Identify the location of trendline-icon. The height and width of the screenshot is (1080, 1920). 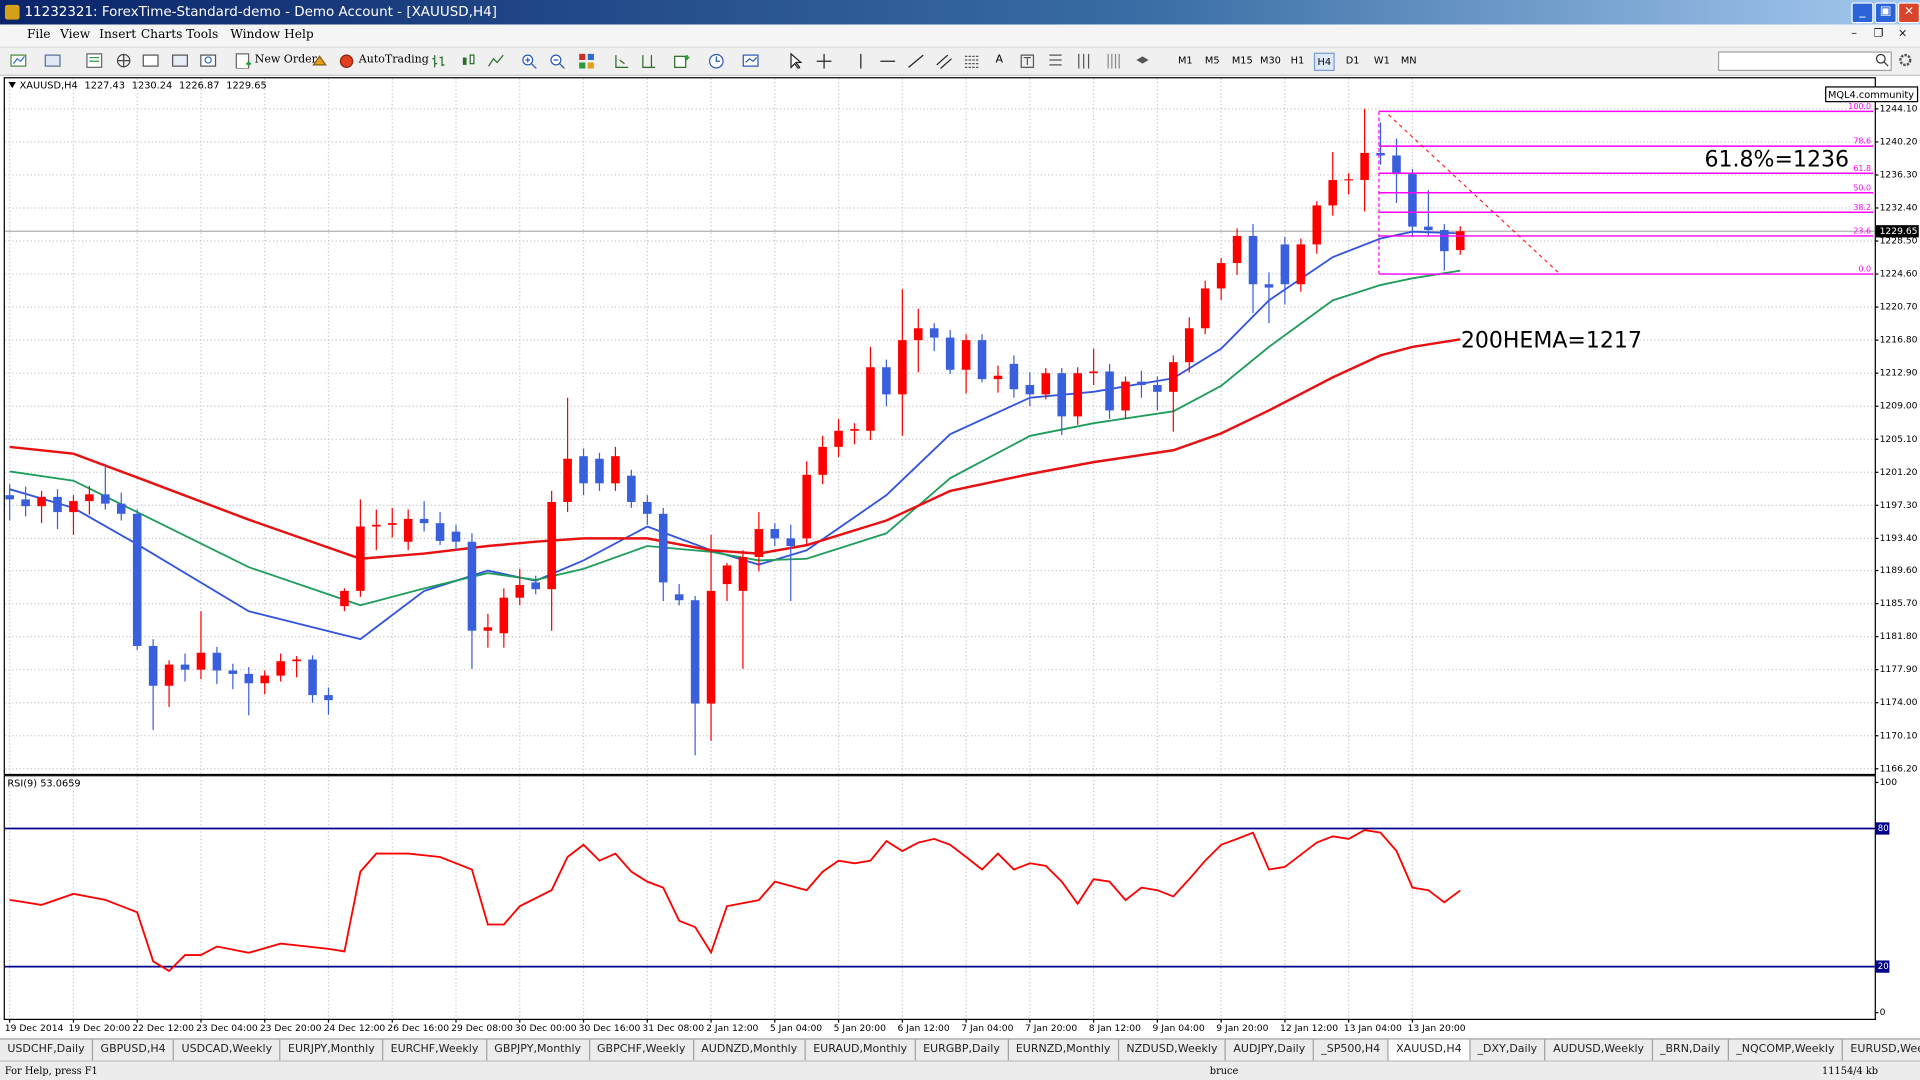
(915, 61).